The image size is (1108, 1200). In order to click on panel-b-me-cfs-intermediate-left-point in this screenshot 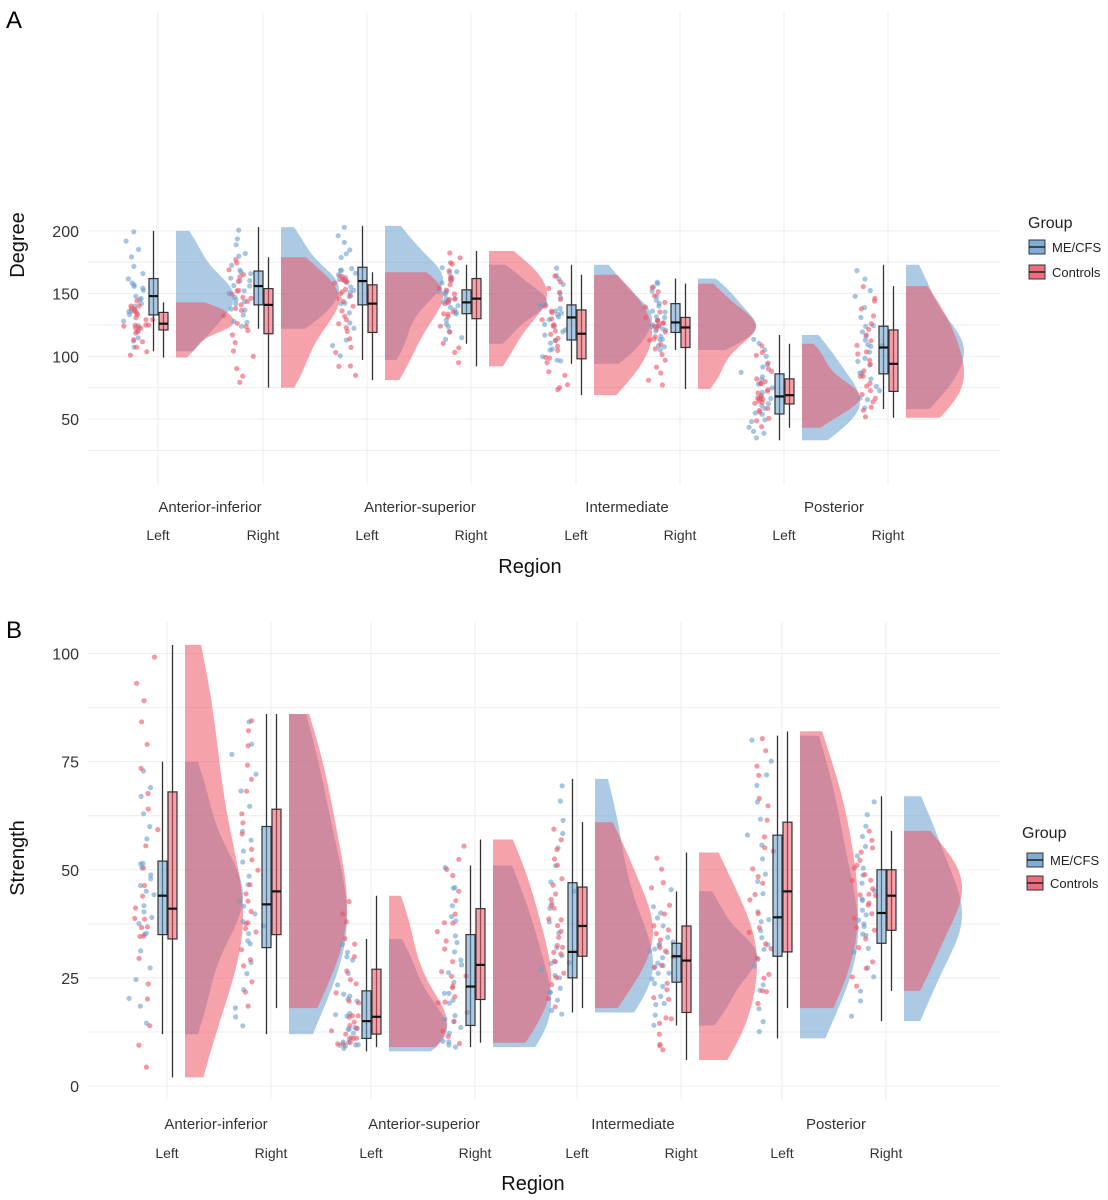, I will do `click(552, 1010)`.